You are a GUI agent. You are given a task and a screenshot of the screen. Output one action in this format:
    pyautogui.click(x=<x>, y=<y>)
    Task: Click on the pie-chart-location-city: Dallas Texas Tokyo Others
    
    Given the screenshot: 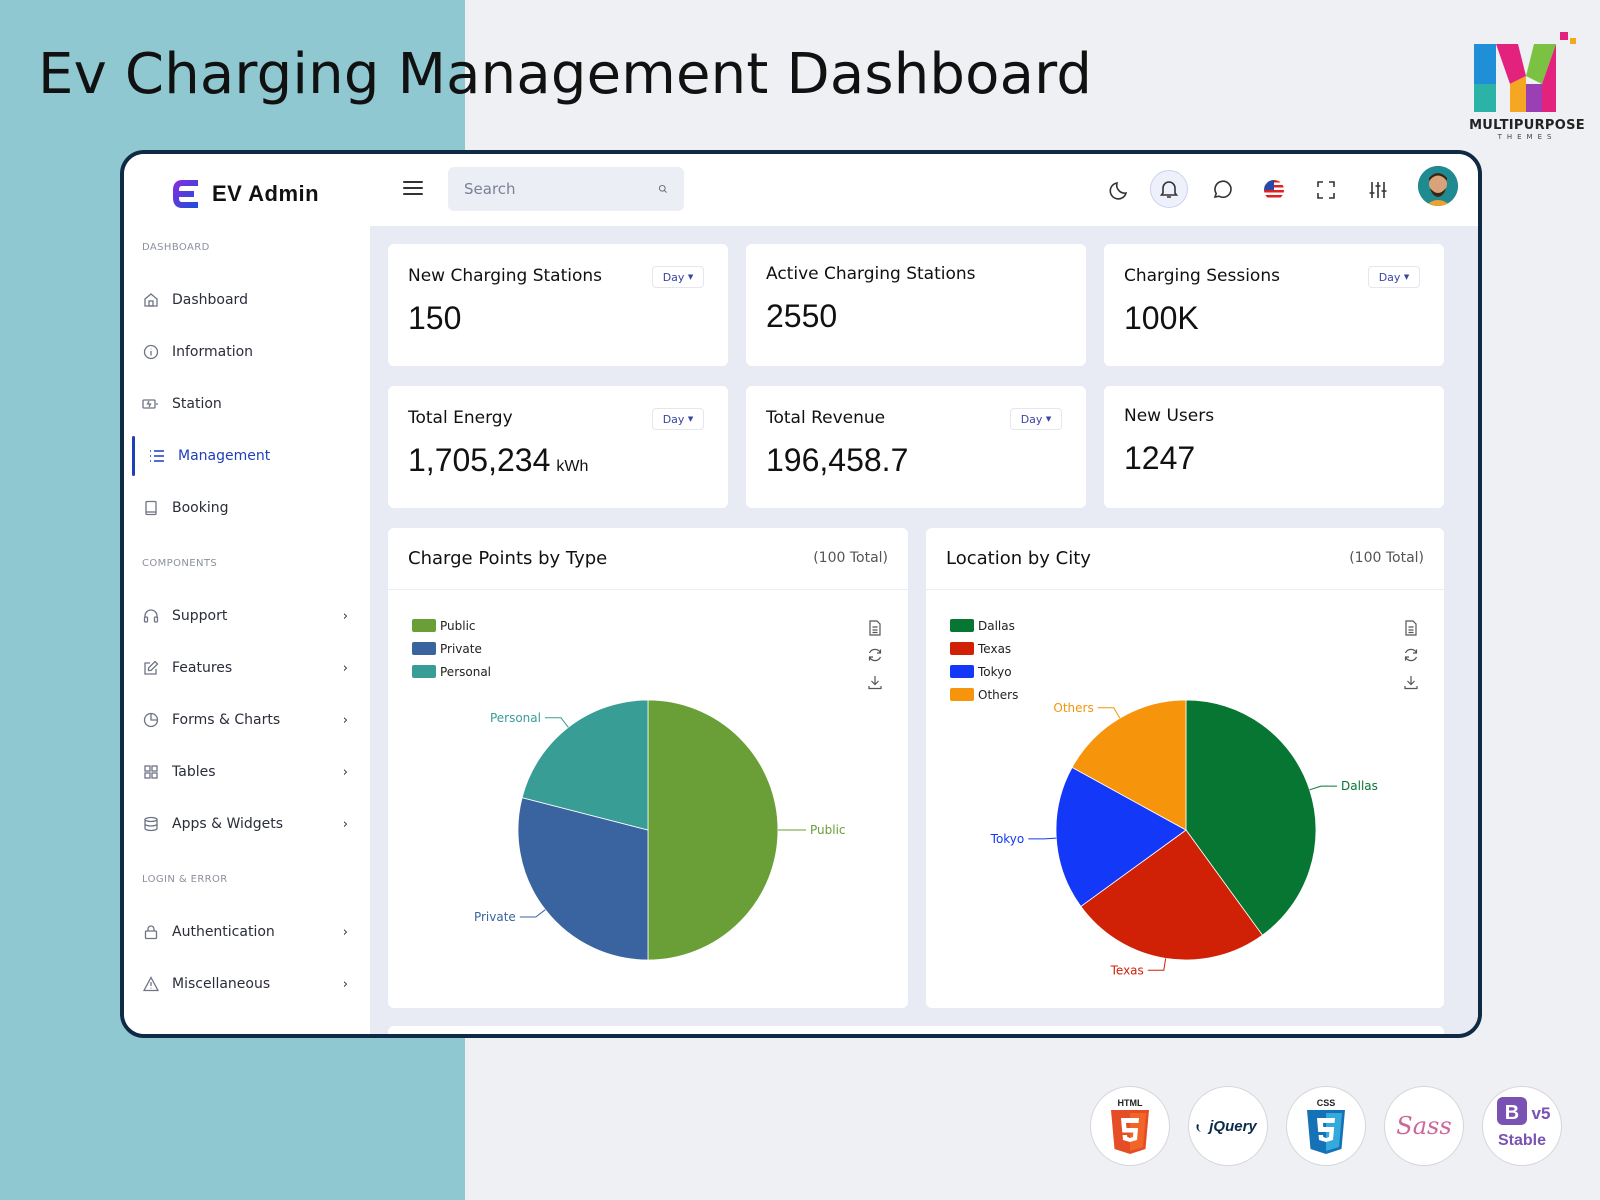 What is the action you would take?
    pyautogui.click(x=1184, y=838)
    